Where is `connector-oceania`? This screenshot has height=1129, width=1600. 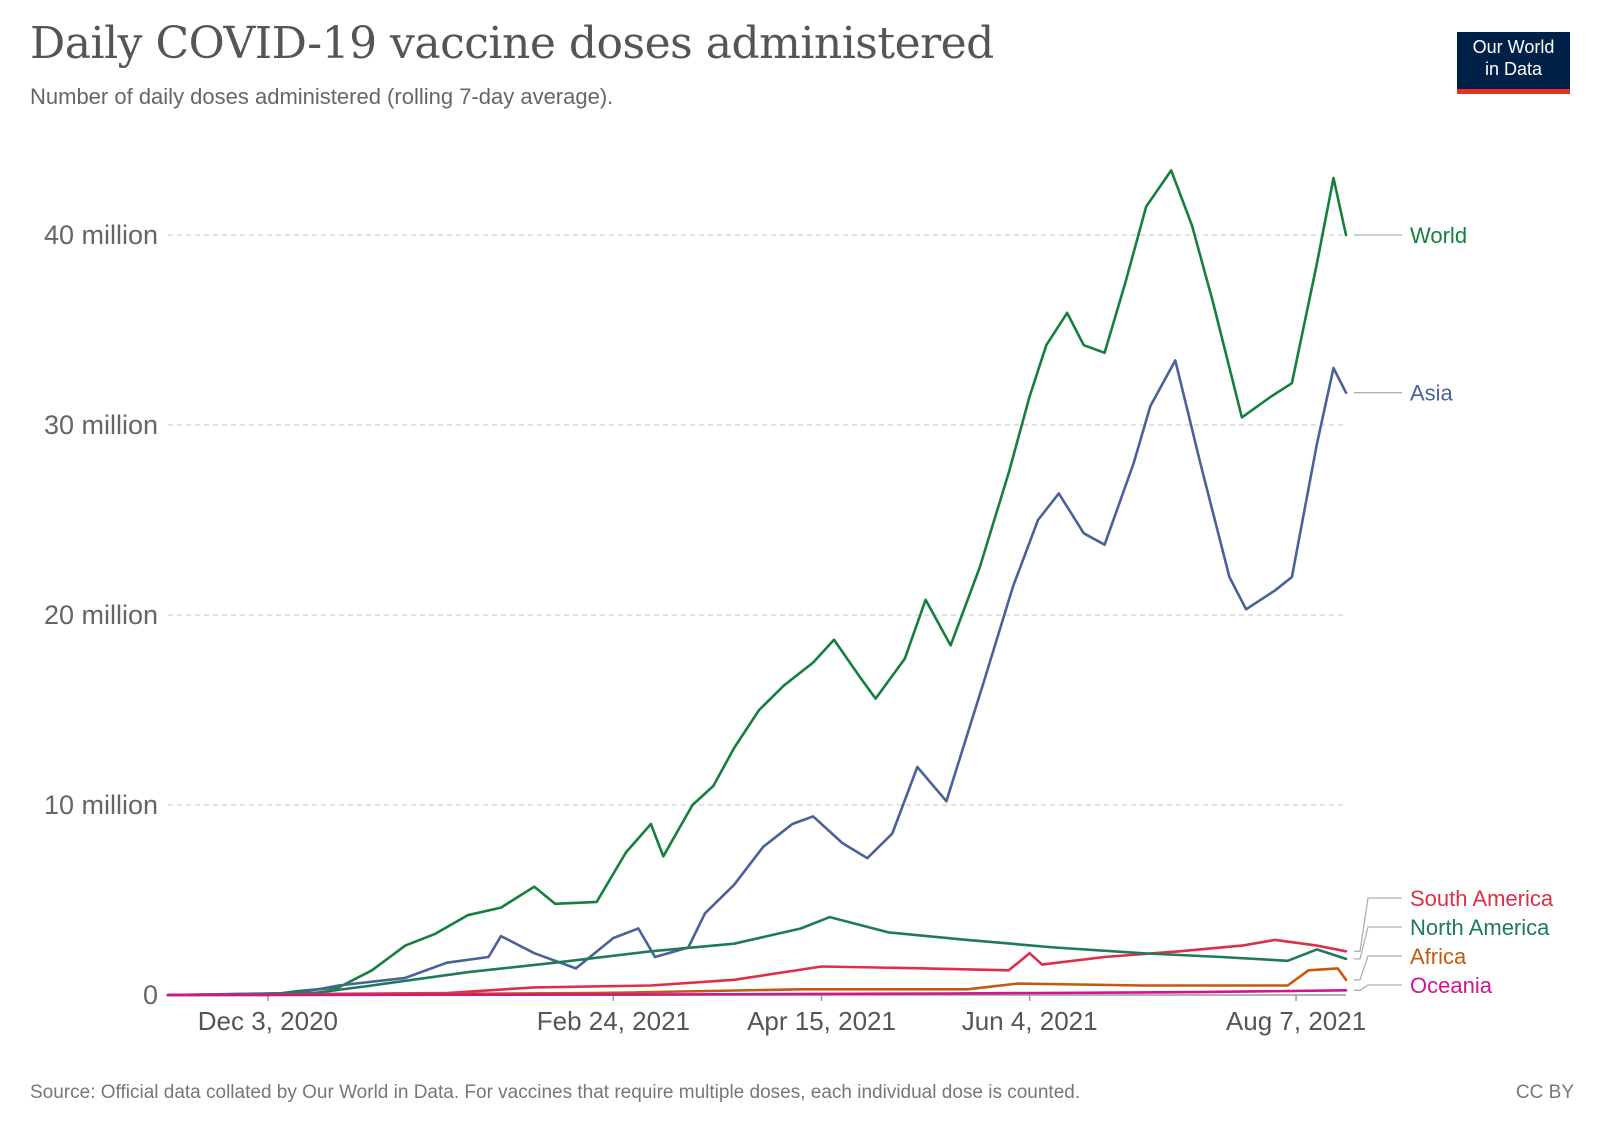 connector-oceania is located at coordinates (1378, 987).